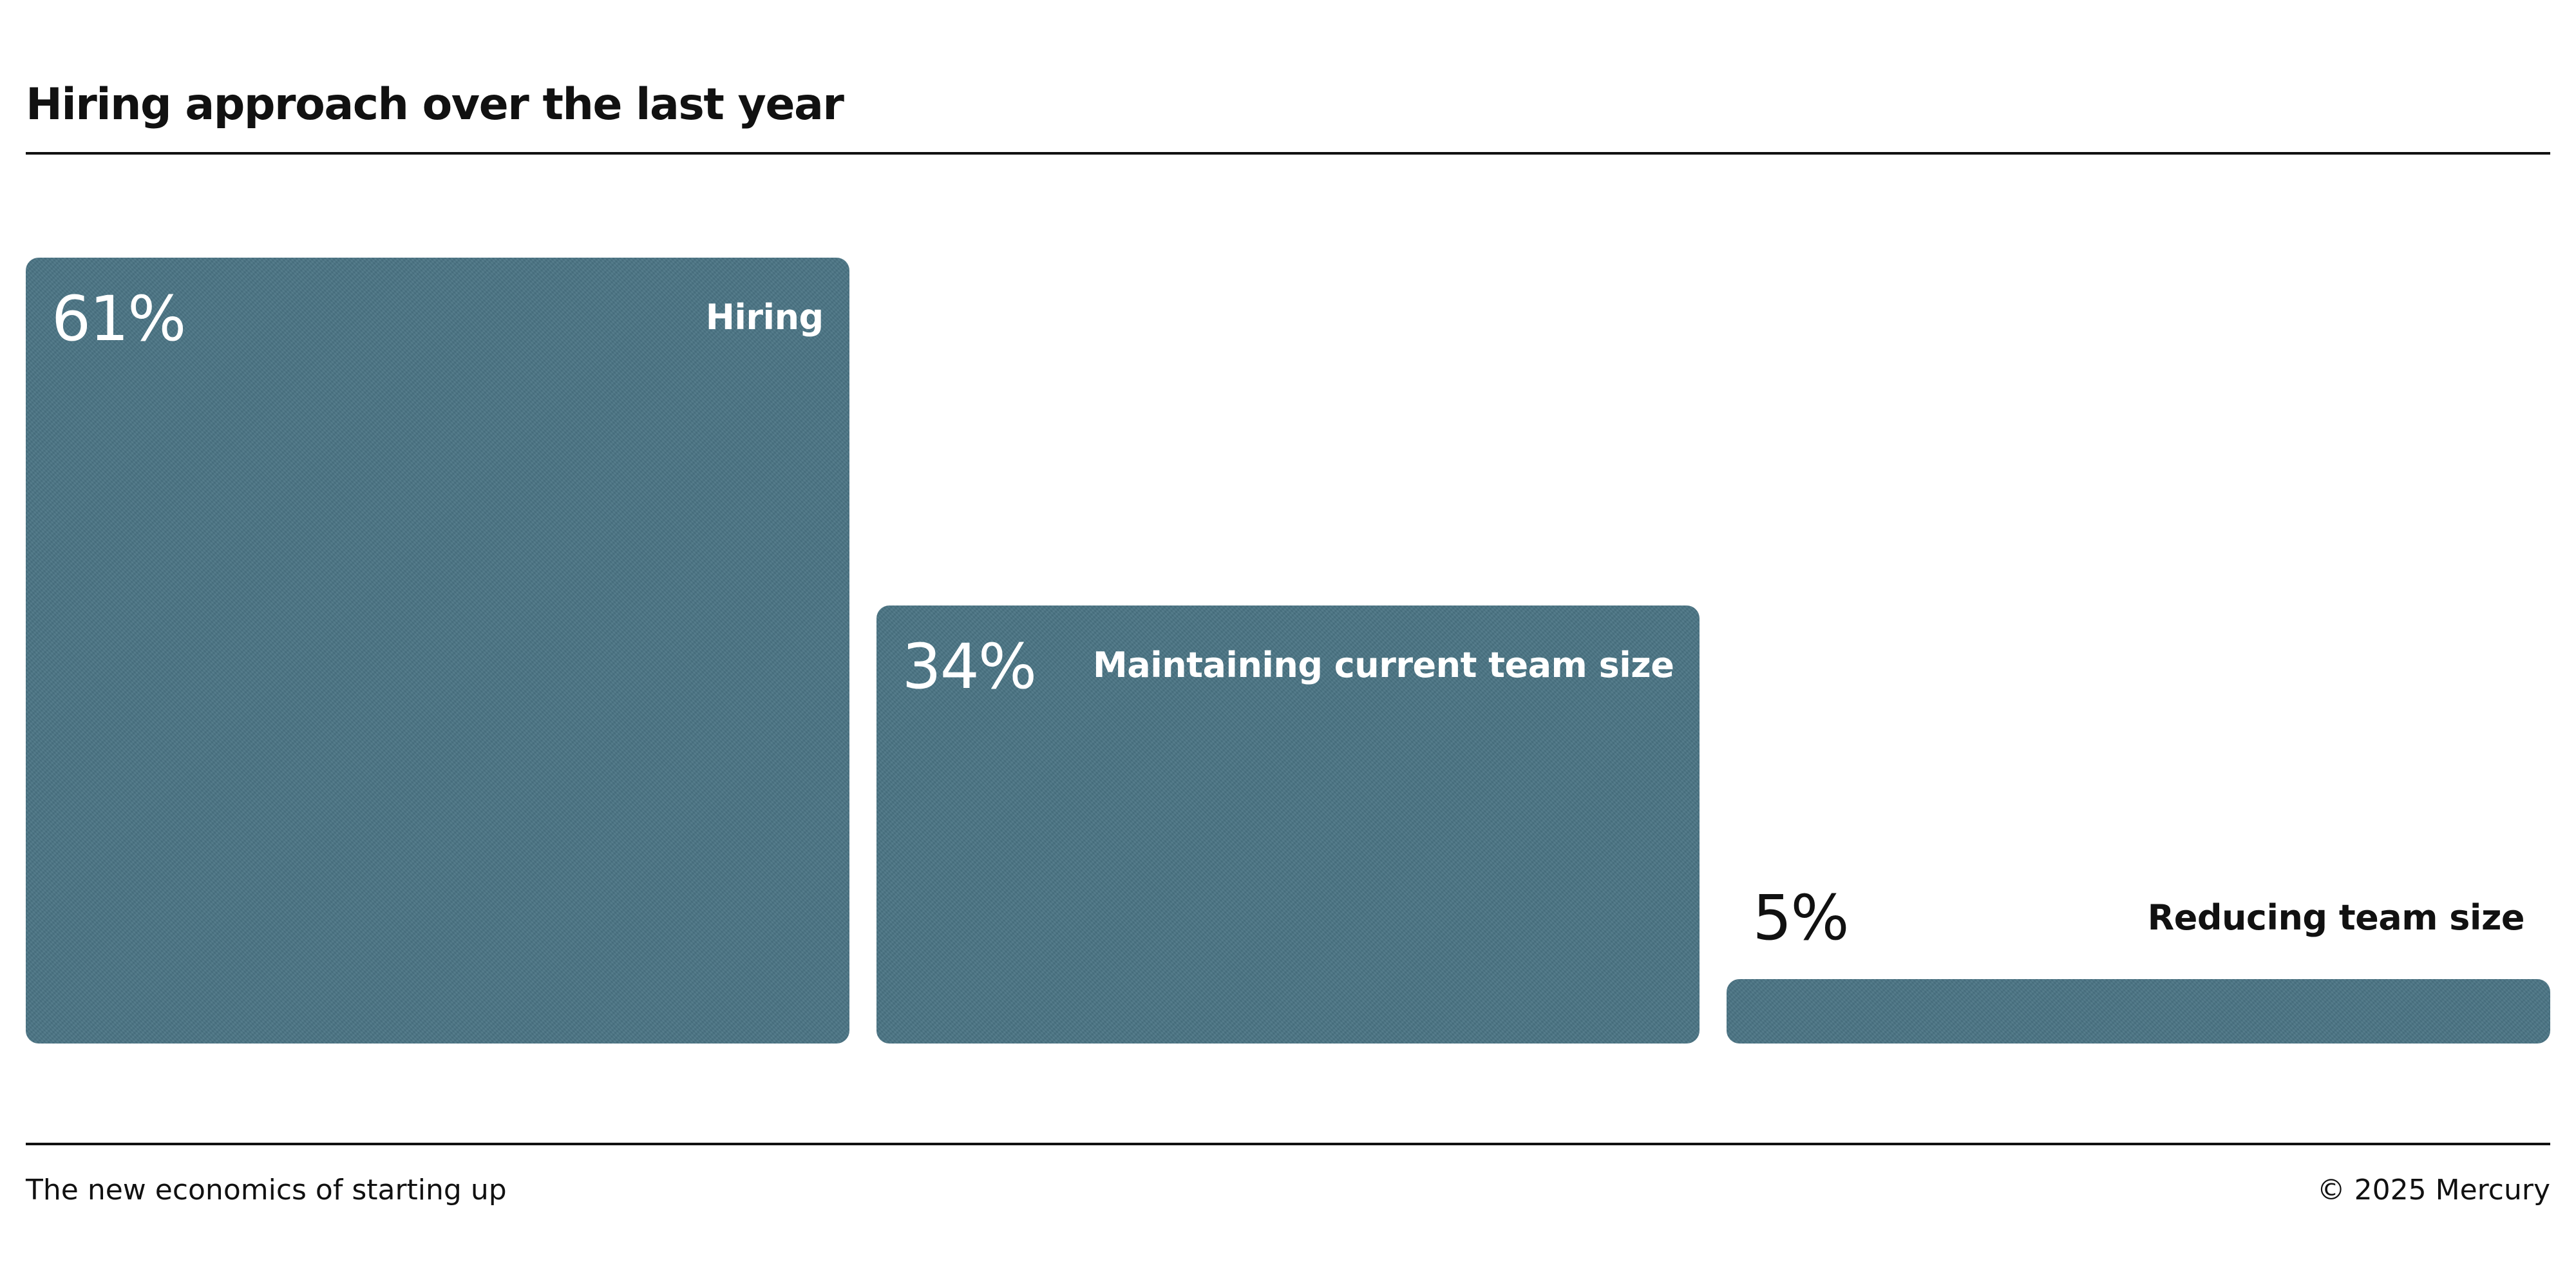  What do you see at coordinates (1288, 153) in the screenshot?
I see `header-divider` at bounding box center [1288, 153].